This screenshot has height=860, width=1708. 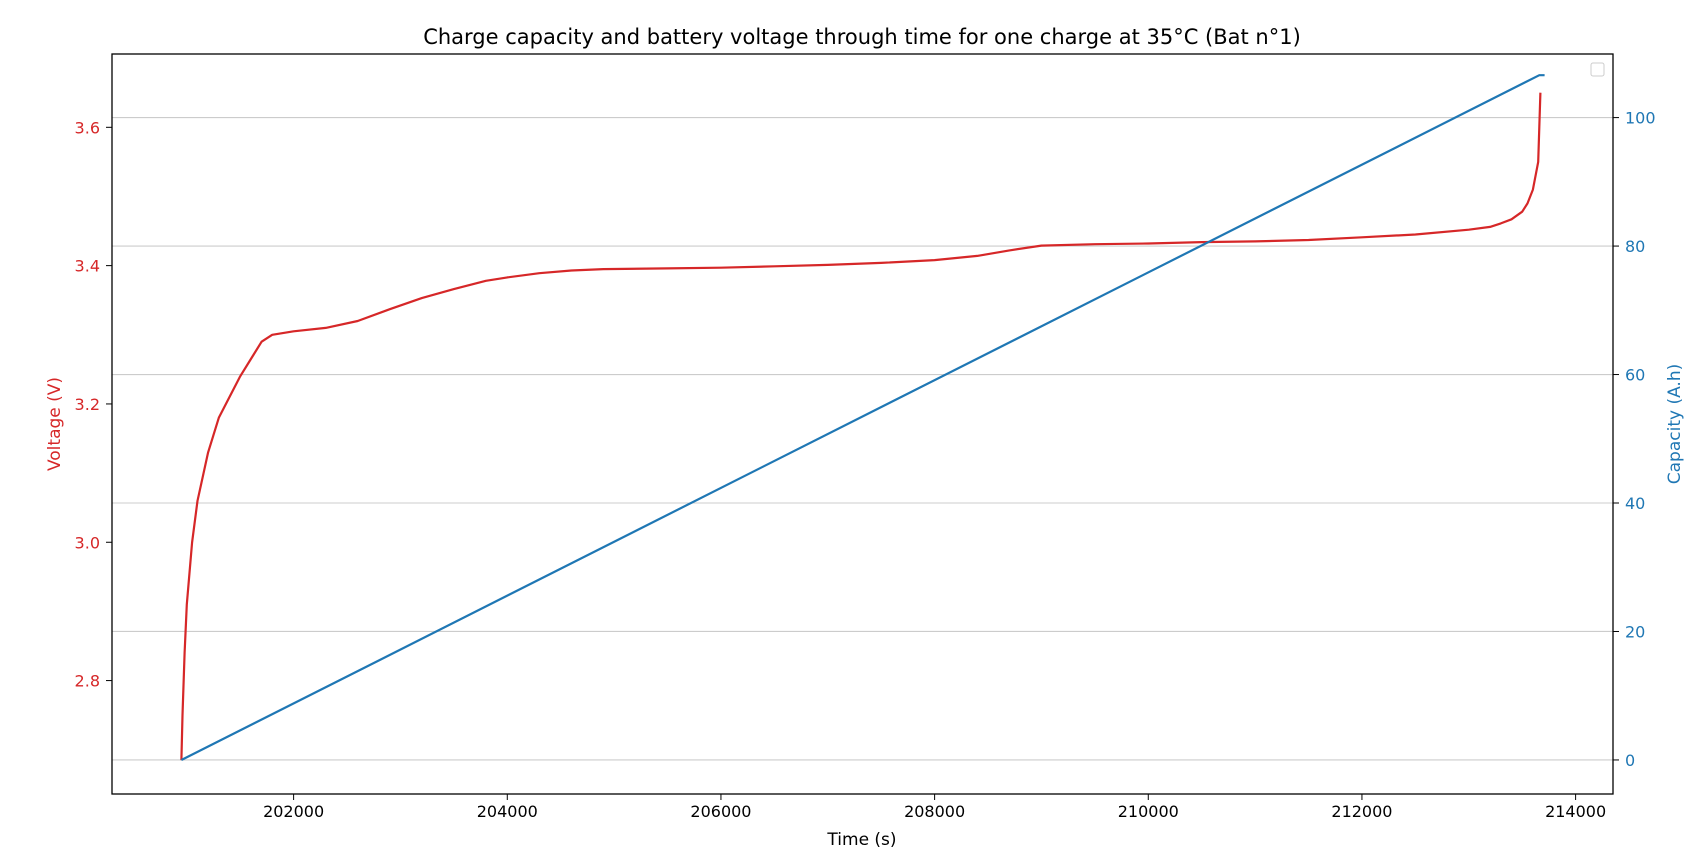 I want to click on y-left-tick-label: 3.4, so click(x=87, y=266).